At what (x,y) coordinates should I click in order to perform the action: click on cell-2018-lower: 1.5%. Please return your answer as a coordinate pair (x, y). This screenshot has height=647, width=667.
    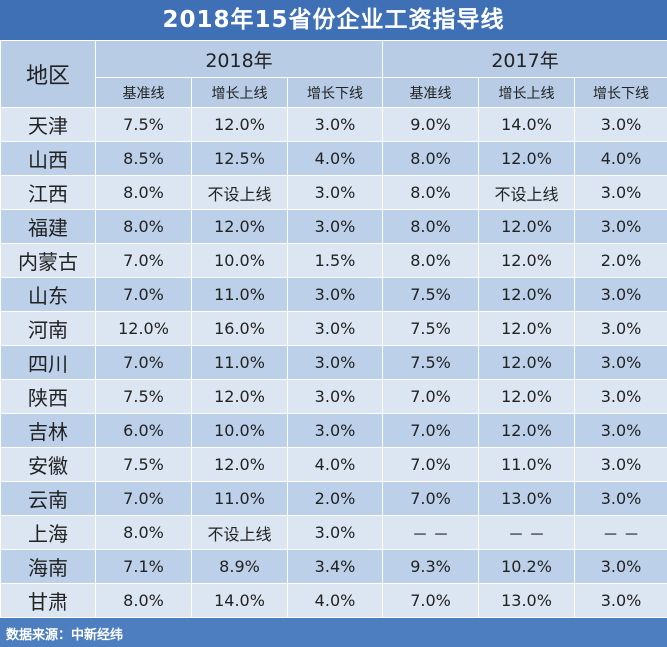
    Looking at the image, I should click on (335, 260).